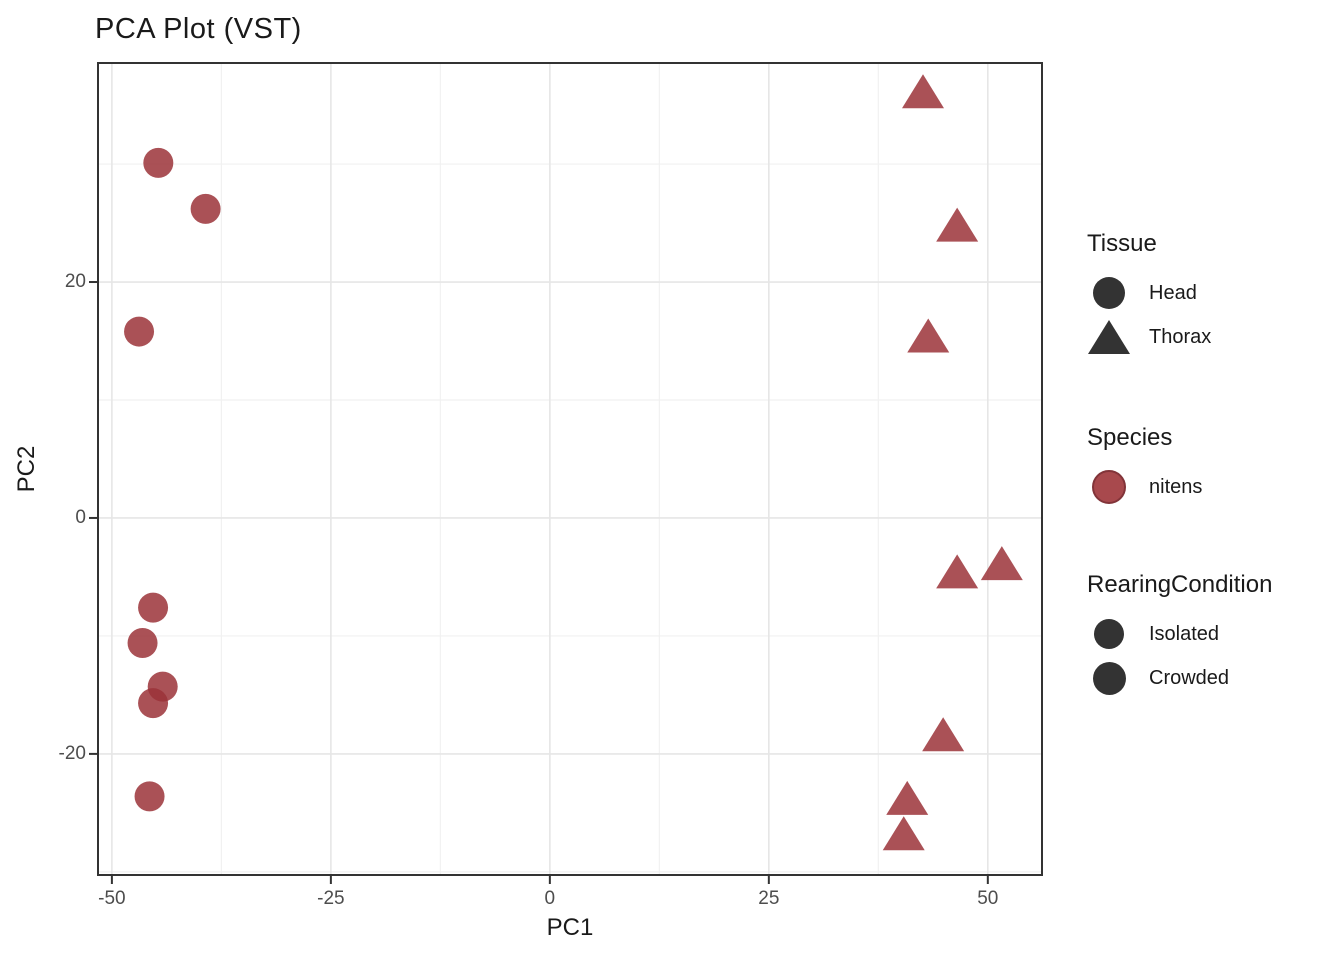 The height and width of the screenshot is (960, 1344). What do you see at coordinates (1122, 243) in the screenshot?
I see `legend-title-tissue: Tissue` at bounding box center [1122, 243].